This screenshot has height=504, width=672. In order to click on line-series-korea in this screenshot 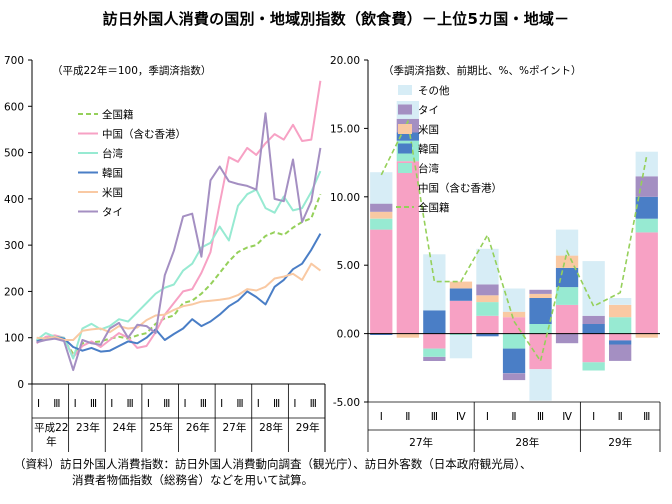, I will do `click(179, 293)`.